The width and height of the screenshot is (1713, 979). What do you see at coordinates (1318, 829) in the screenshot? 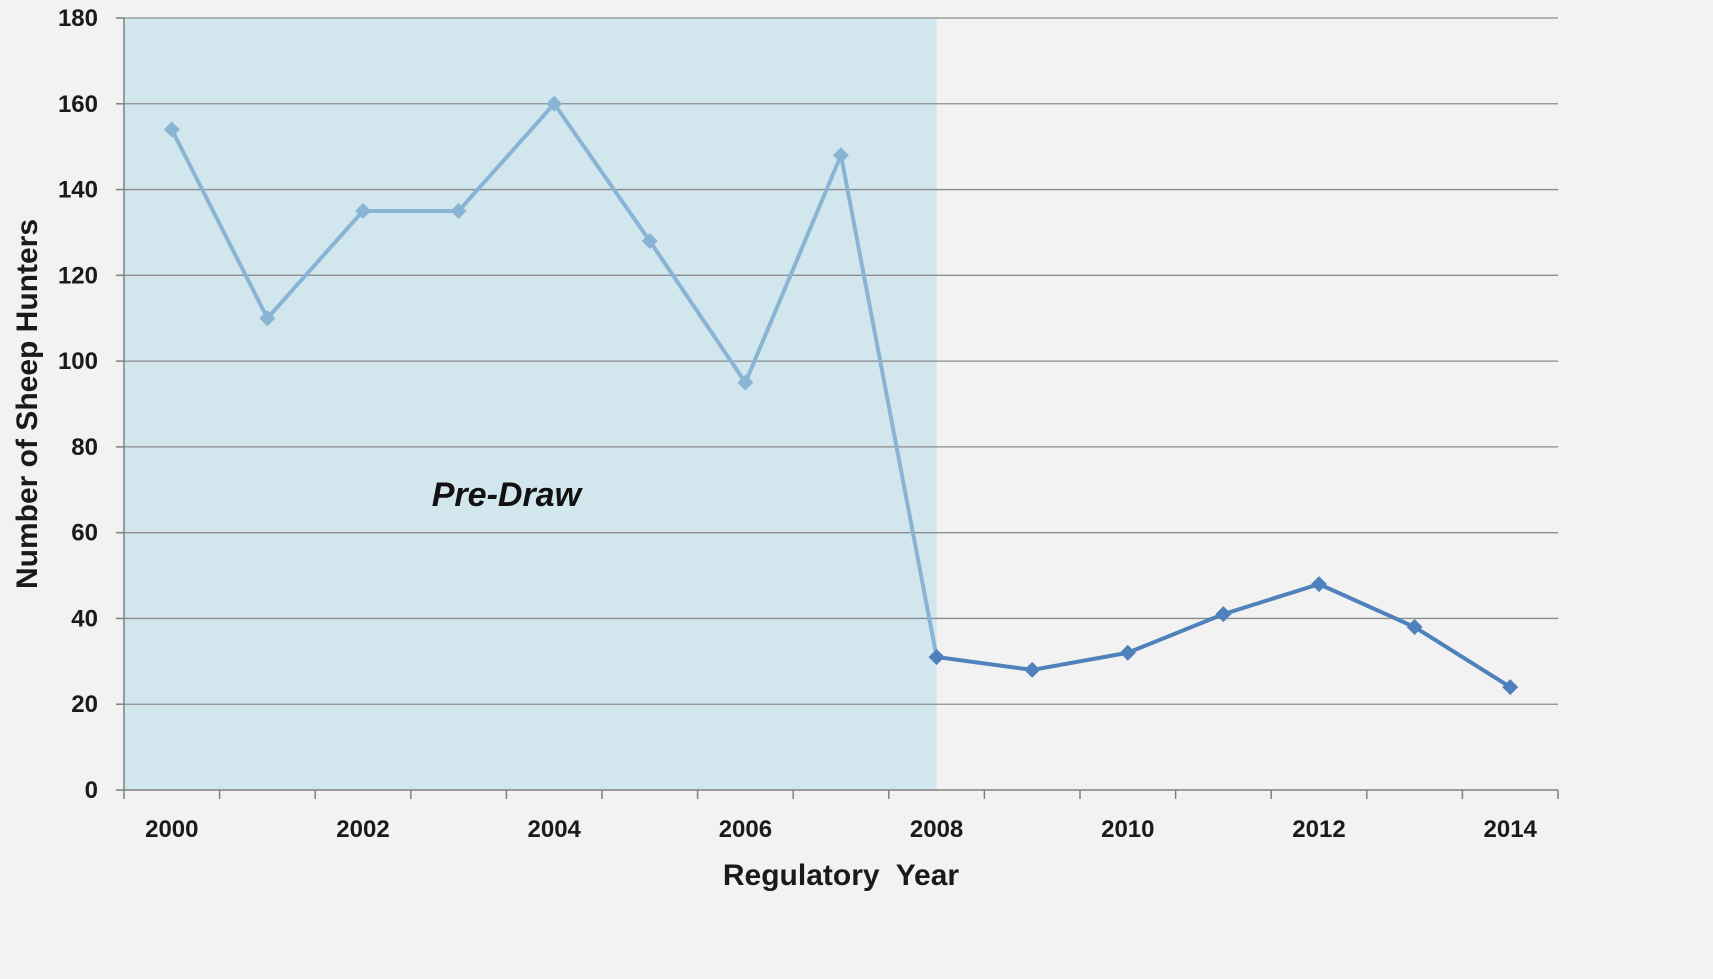
I see `x-tick-label: 2012` at bounding box center [1318, 829].